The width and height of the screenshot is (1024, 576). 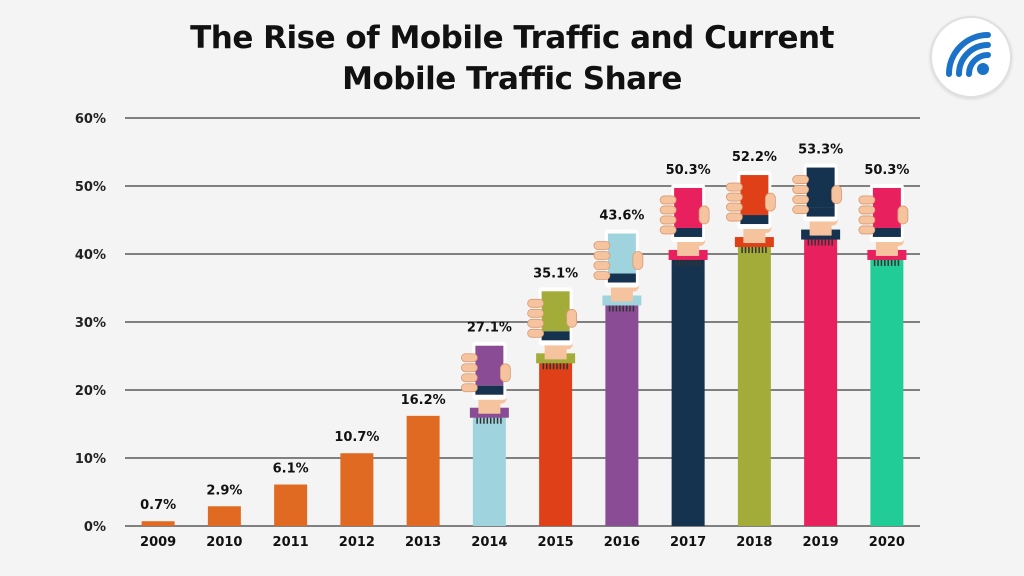 I want to click on data-label: 2.9%, so click(x=224, y=490).